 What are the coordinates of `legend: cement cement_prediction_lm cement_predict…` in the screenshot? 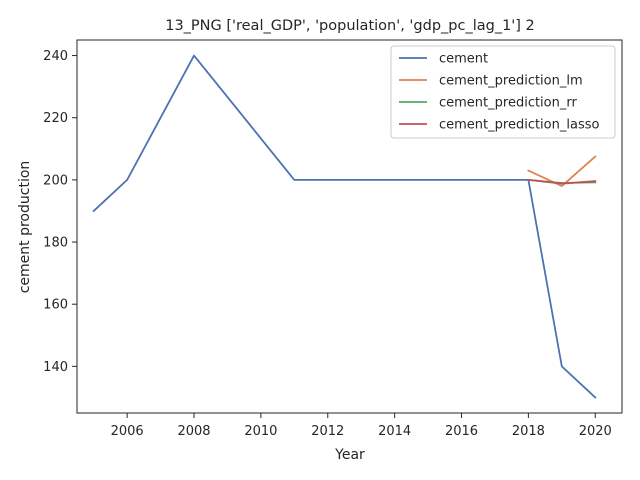 It's located at (503, 92).